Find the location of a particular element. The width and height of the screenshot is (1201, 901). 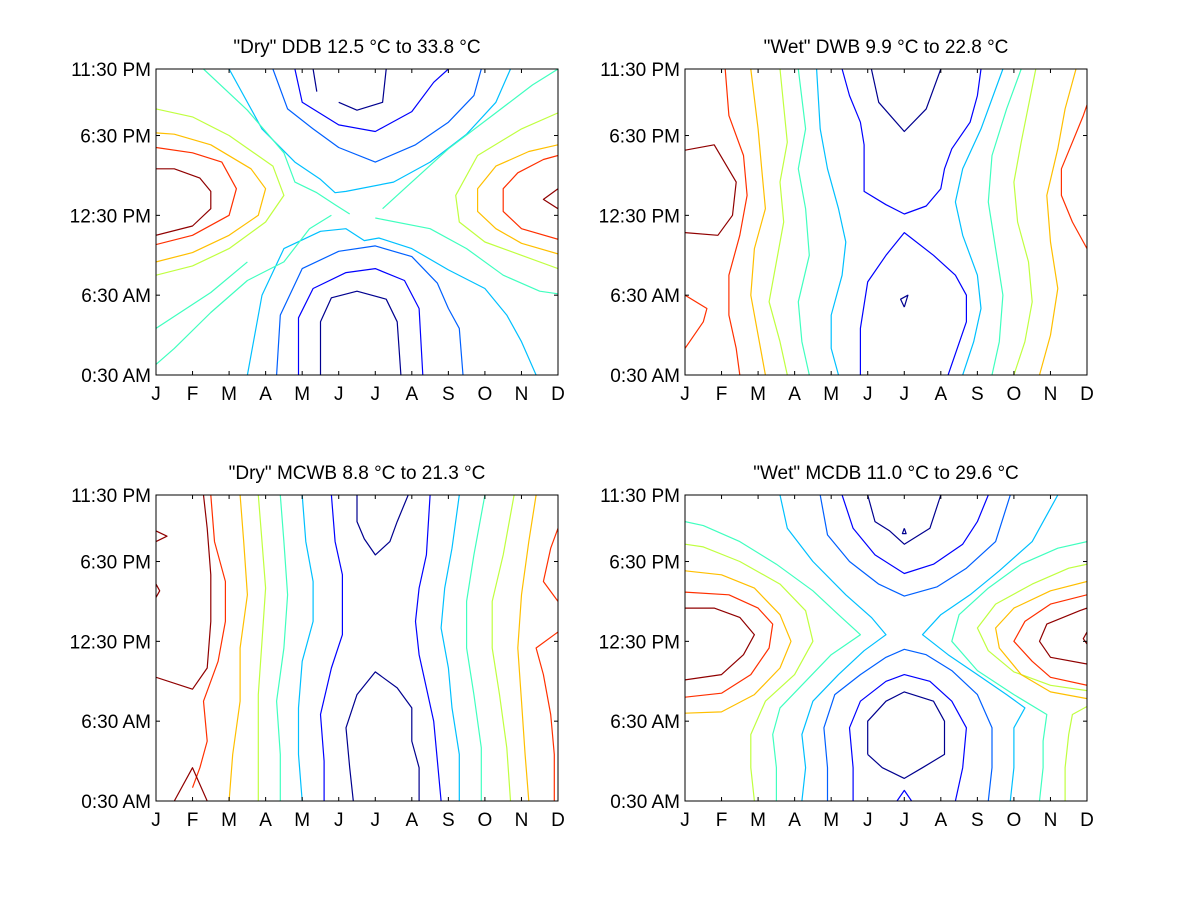

panel-title: "Dry" MCWB 8.8 °C to 21.3 °C is located at coordinates (357, 473).